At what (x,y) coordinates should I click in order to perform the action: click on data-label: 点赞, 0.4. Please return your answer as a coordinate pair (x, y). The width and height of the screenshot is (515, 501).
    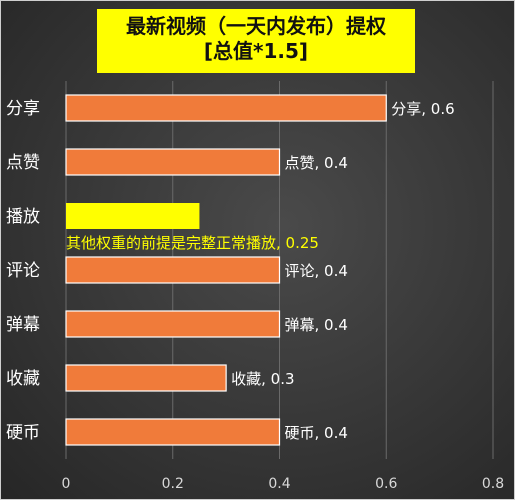
    Looking at the image, I should click on (316, 163).